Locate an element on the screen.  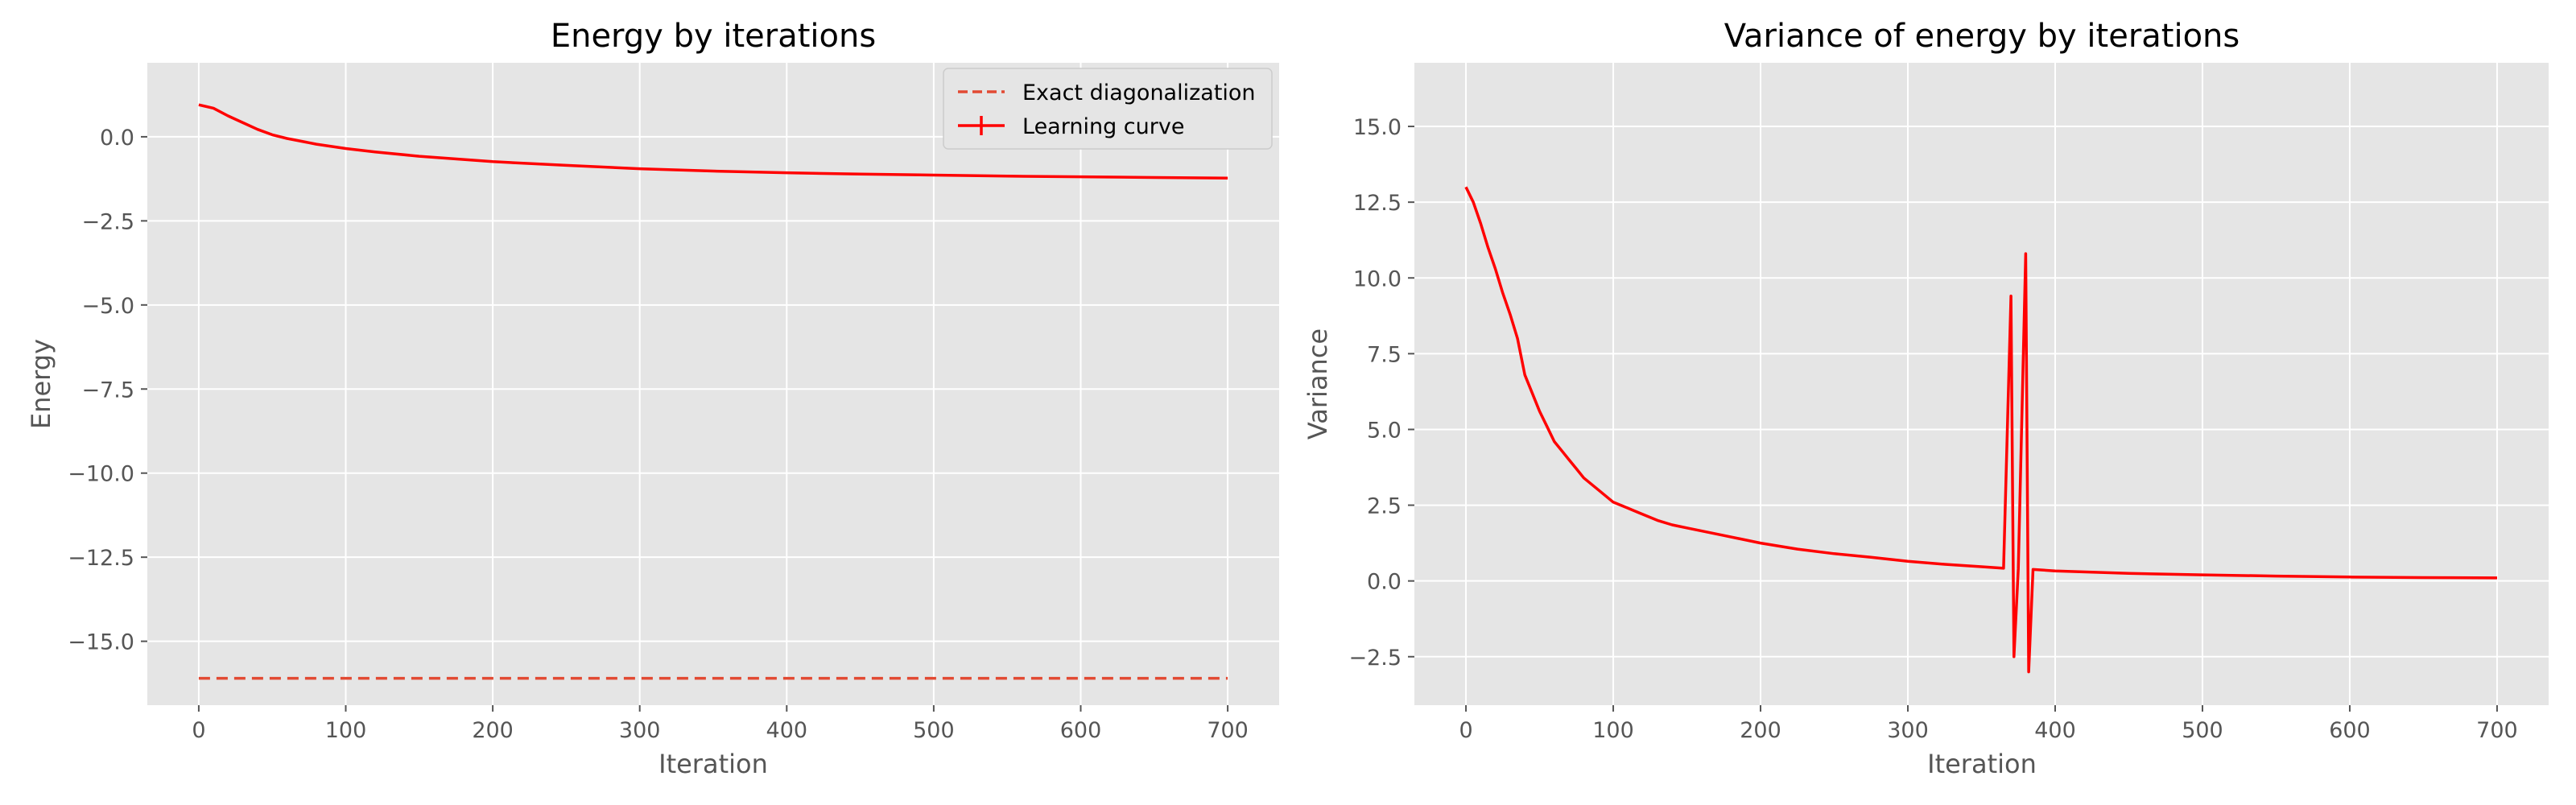
legend-box is located at coordinates (1108, 109).